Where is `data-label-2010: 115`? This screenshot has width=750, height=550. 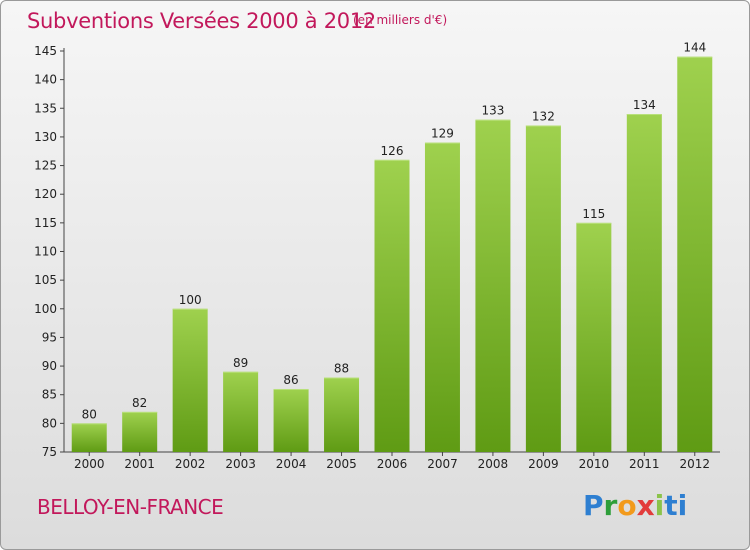
data-label-2010: 115 is located at coordinates (593, 214).